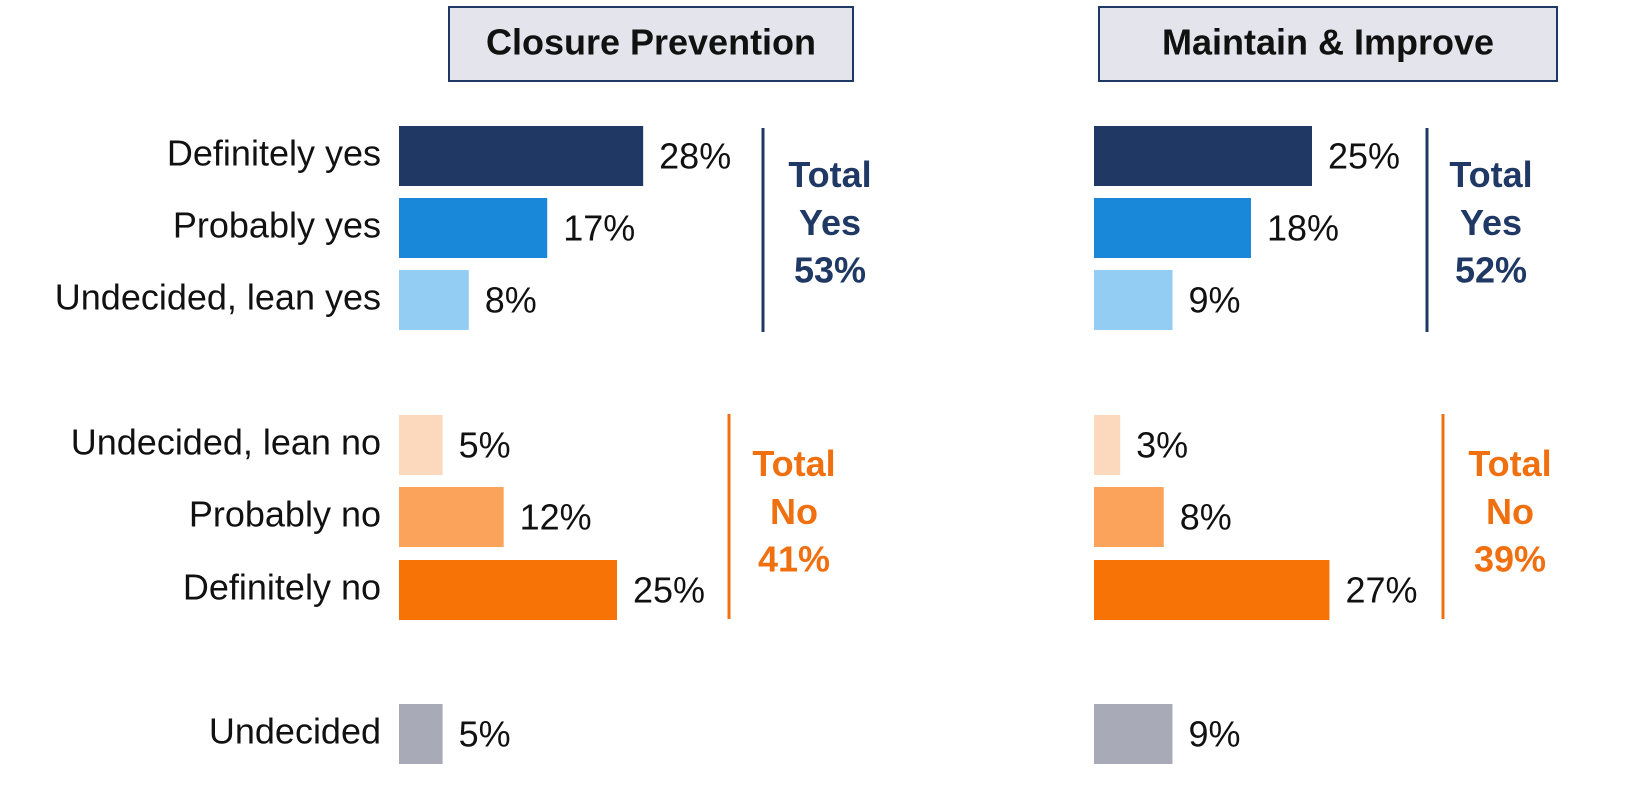 This screenshot has width=1643, height=799. Describe the element at coordinates (695, 156) in the screenshot. I see `value-label: 28%` at that location.